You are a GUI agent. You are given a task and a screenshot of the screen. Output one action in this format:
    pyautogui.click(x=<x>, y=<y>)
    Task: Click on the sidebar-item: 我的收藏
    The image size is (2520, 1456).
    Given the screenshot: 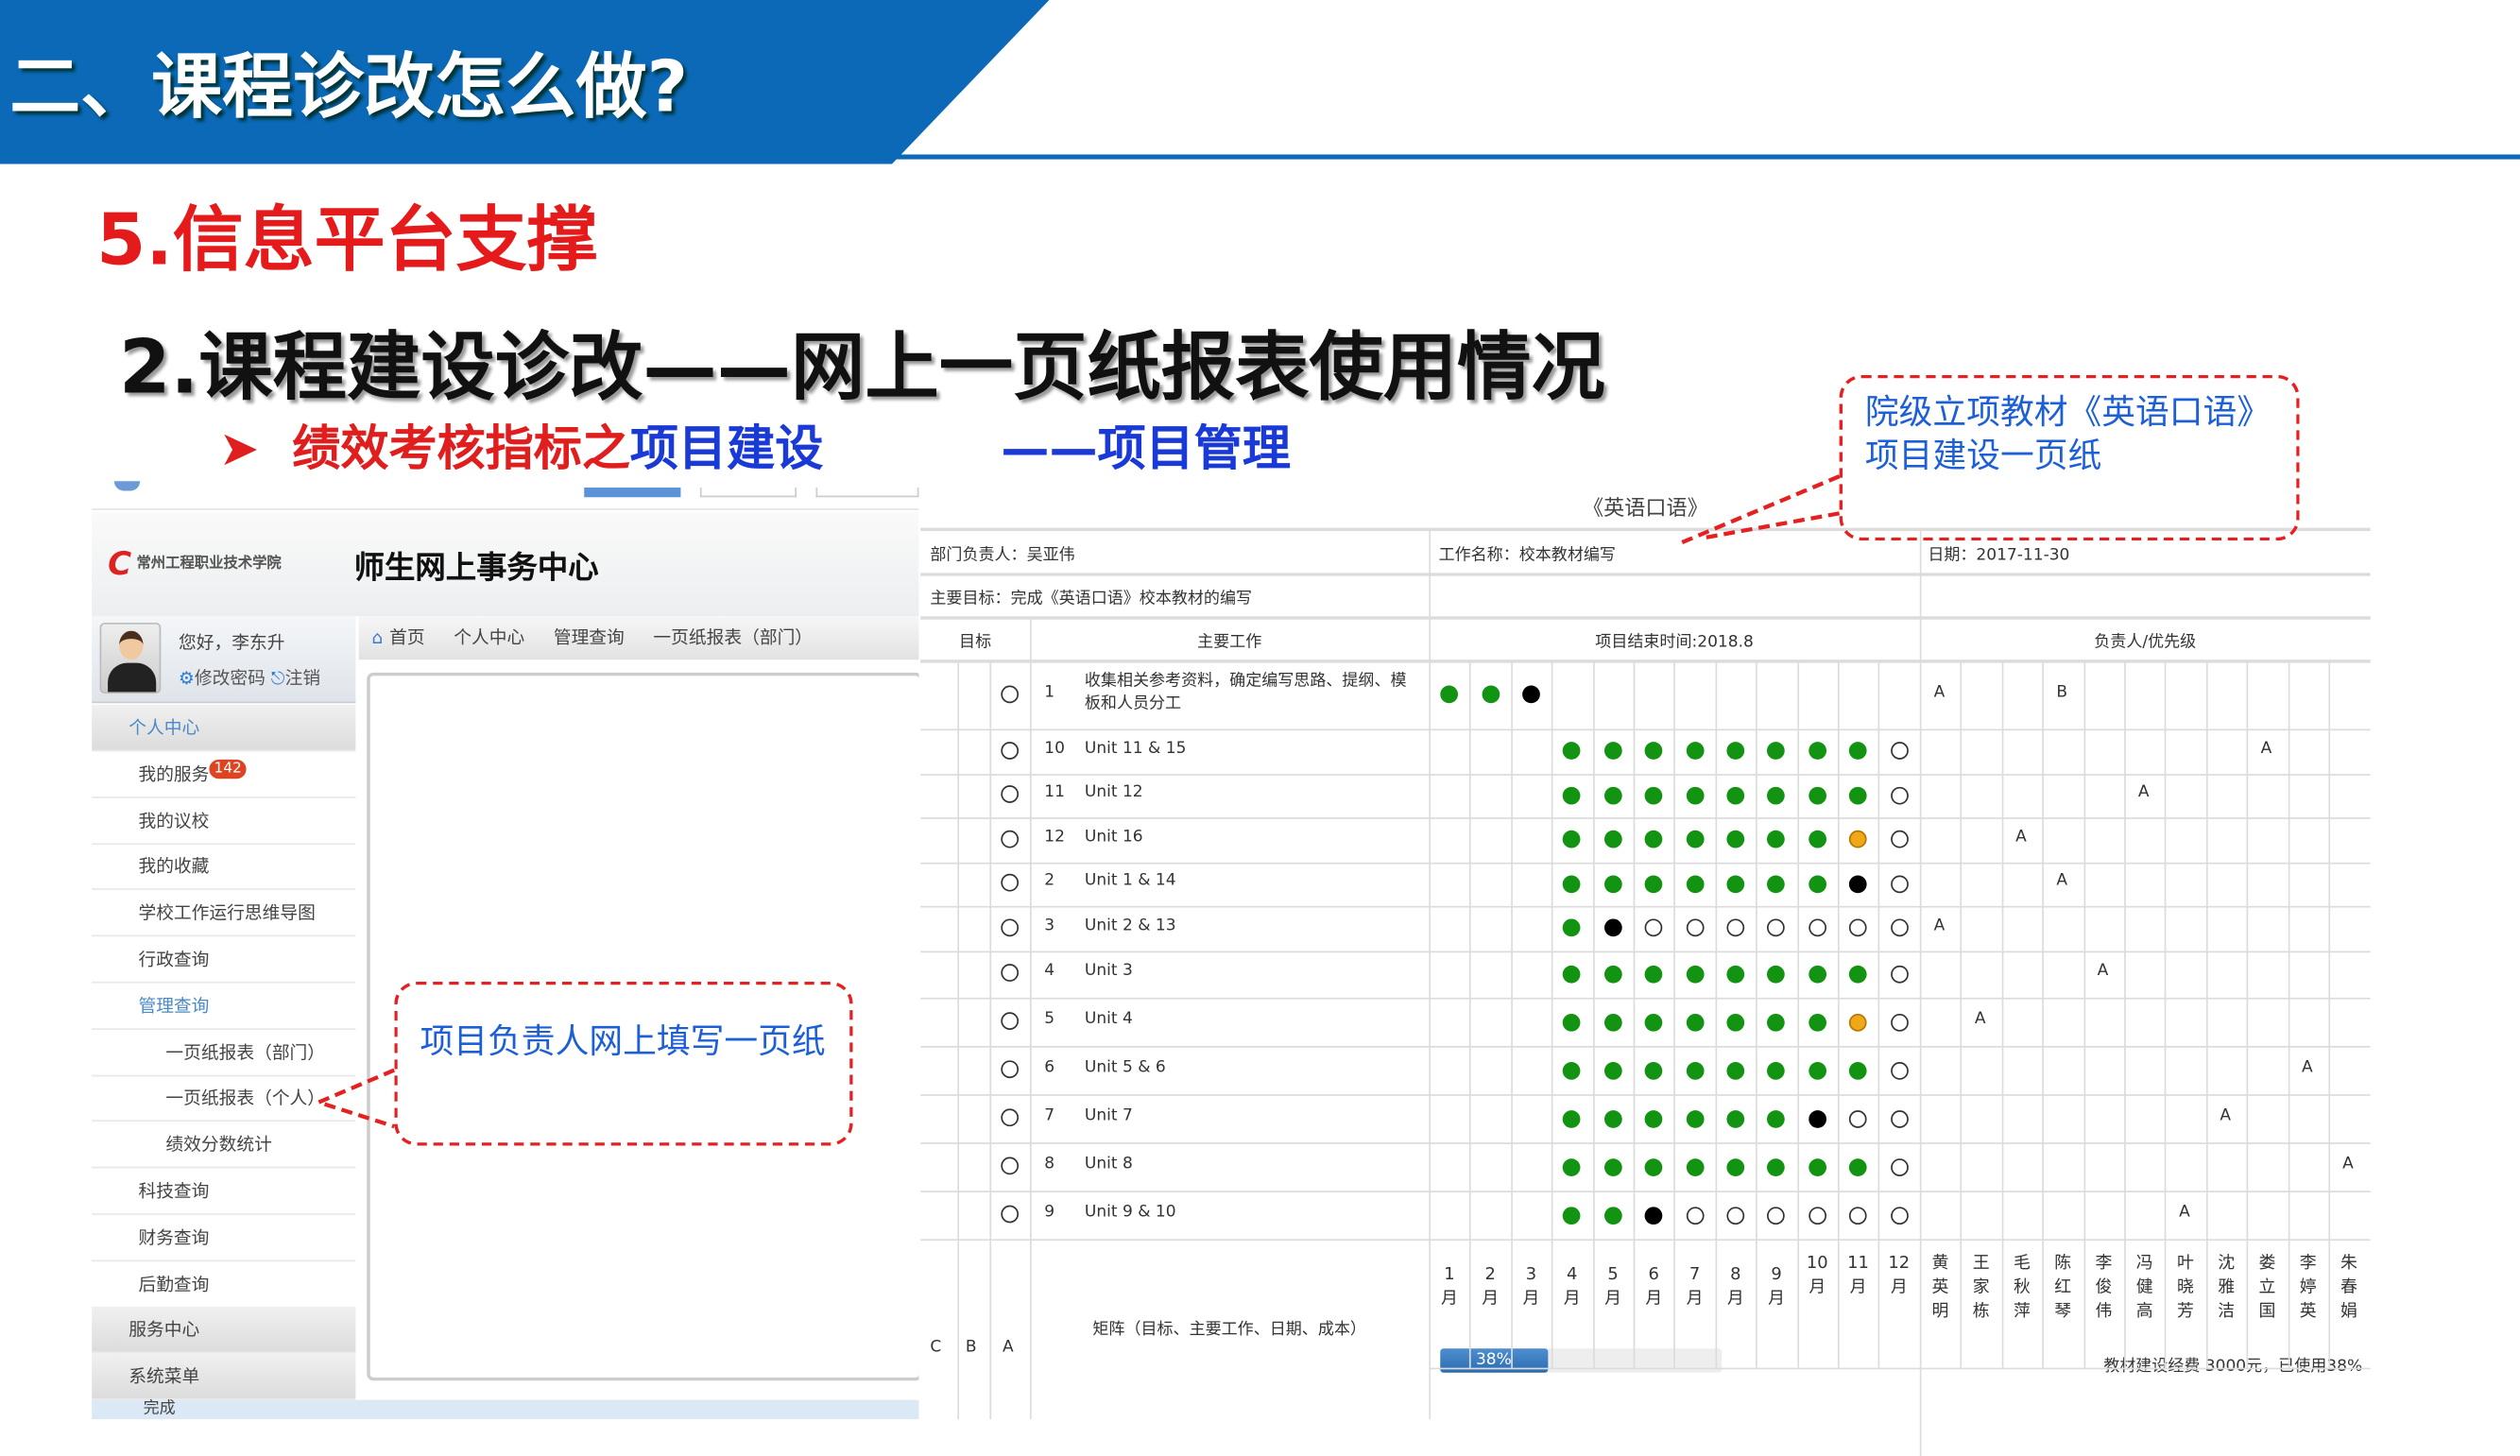 What is the action you would take?
    pyautogui.click(x=224, y=868)
    